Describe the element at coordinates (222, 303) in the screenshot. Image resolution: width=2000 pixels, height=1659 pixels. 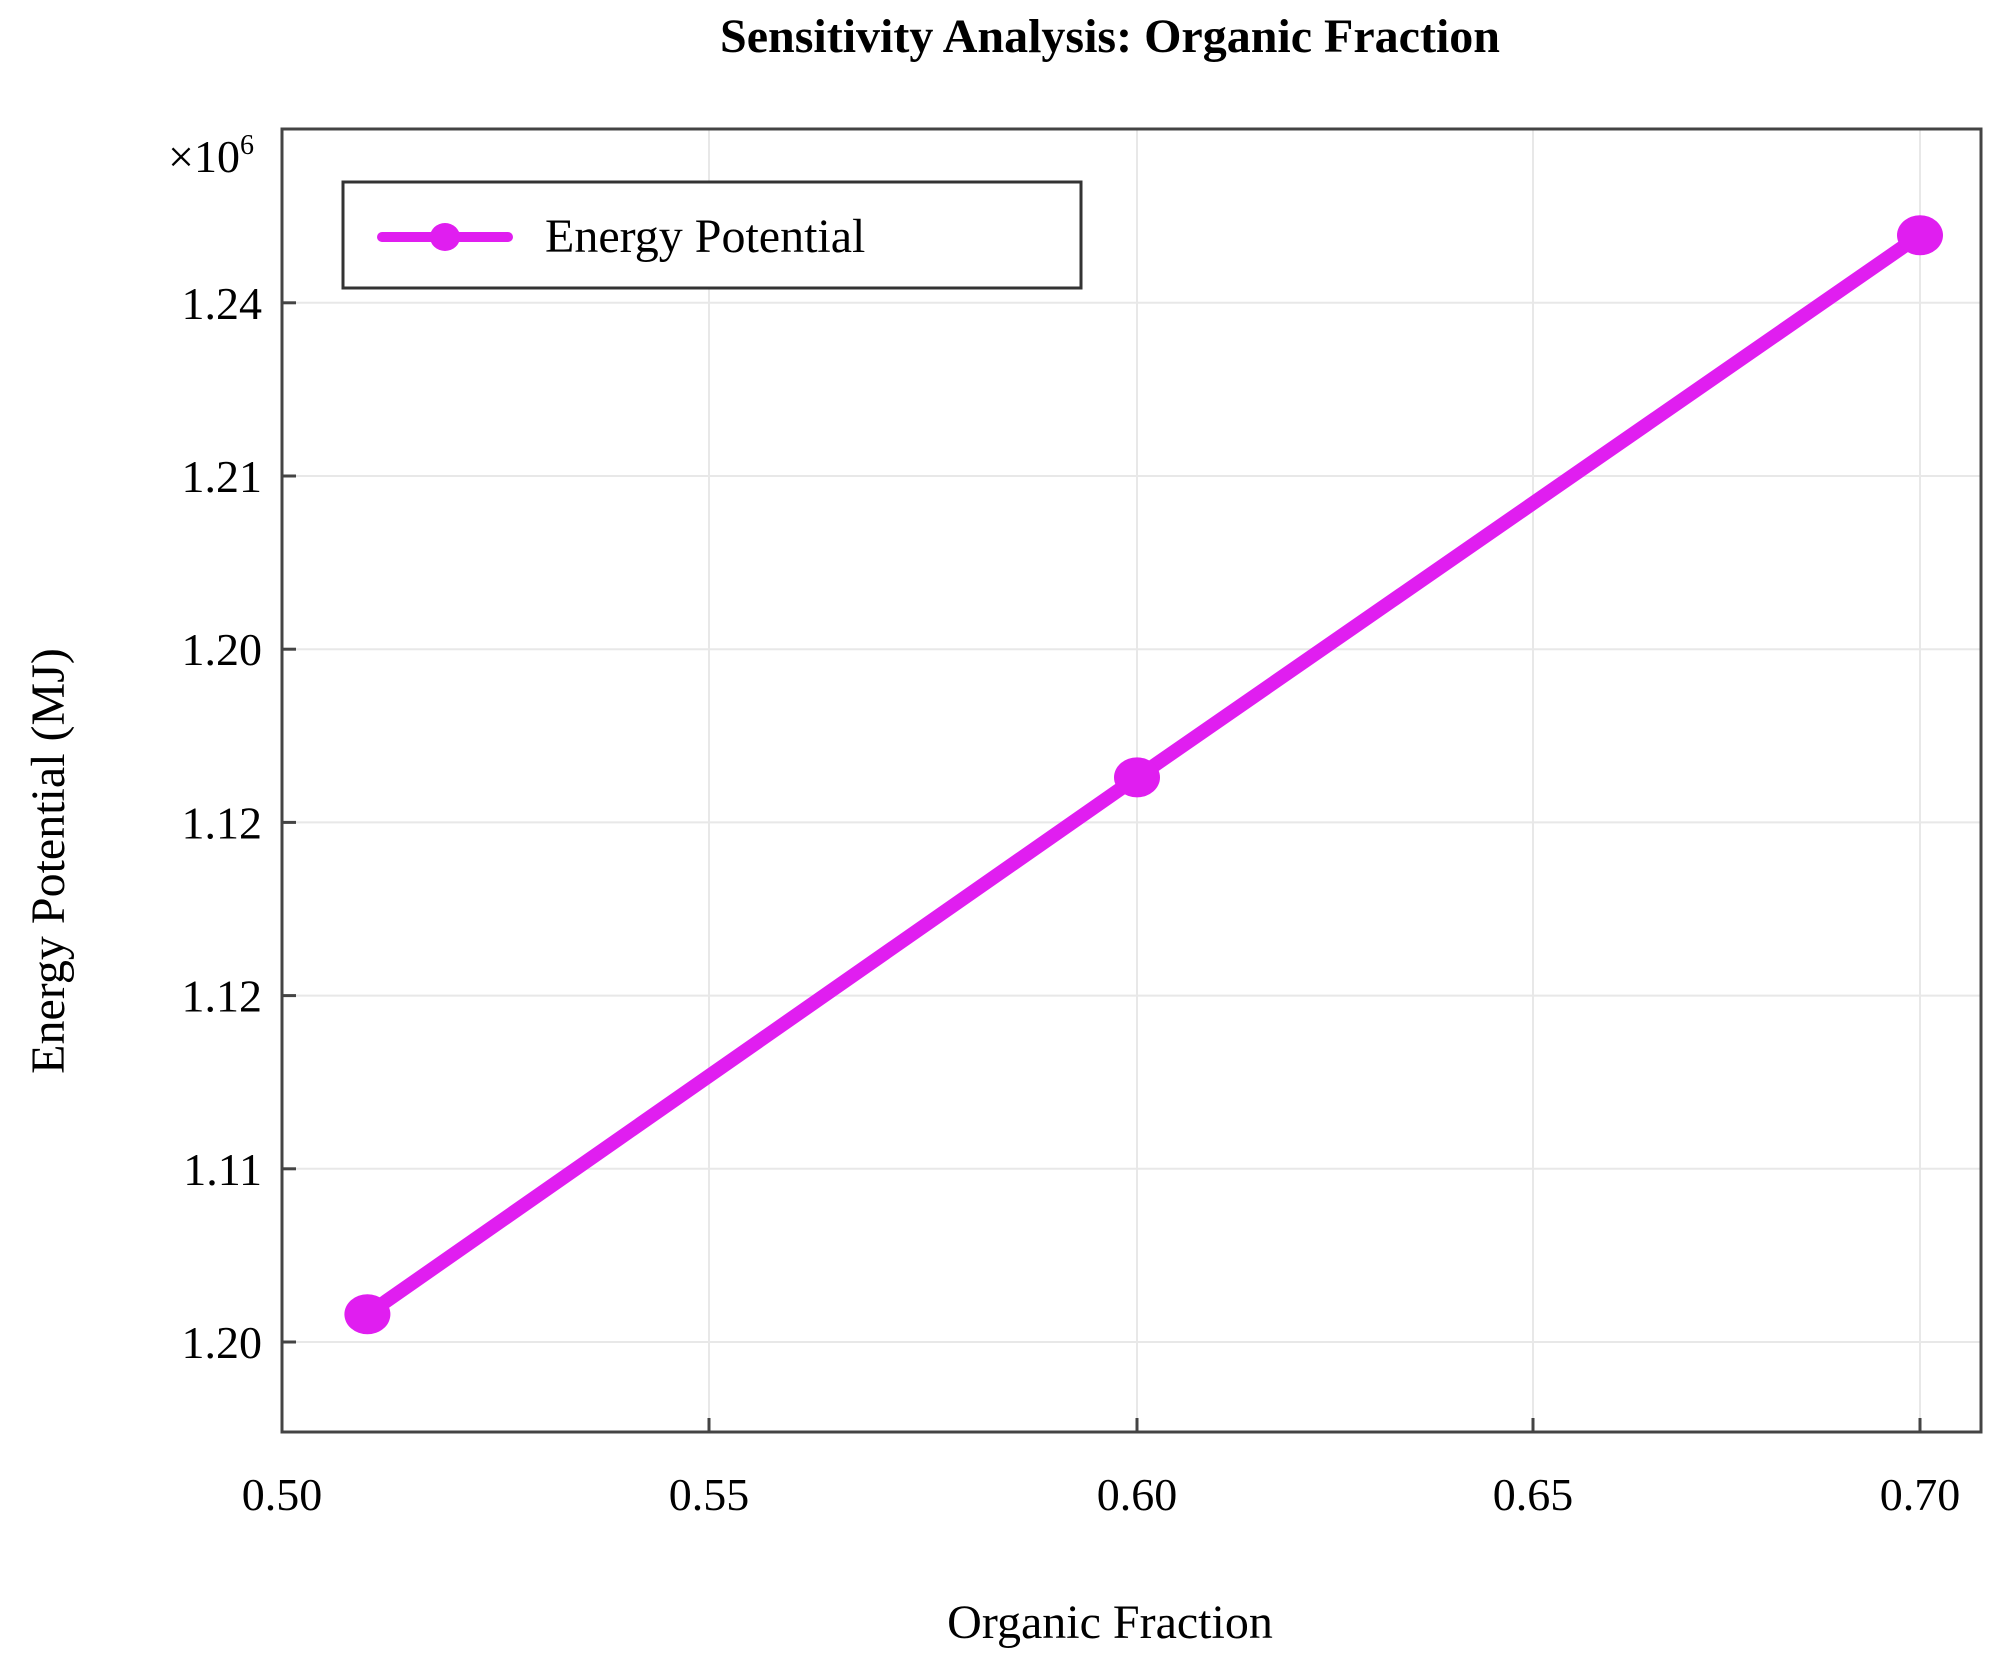
I see `y-tick-label: 1.24` at that location.